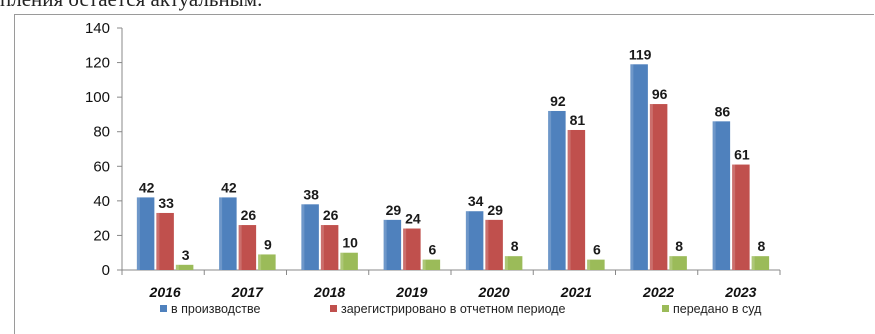 This screenshot has width=875, height=334. I want to click on data-label-2016-series-1: 42, so click(147, 187).